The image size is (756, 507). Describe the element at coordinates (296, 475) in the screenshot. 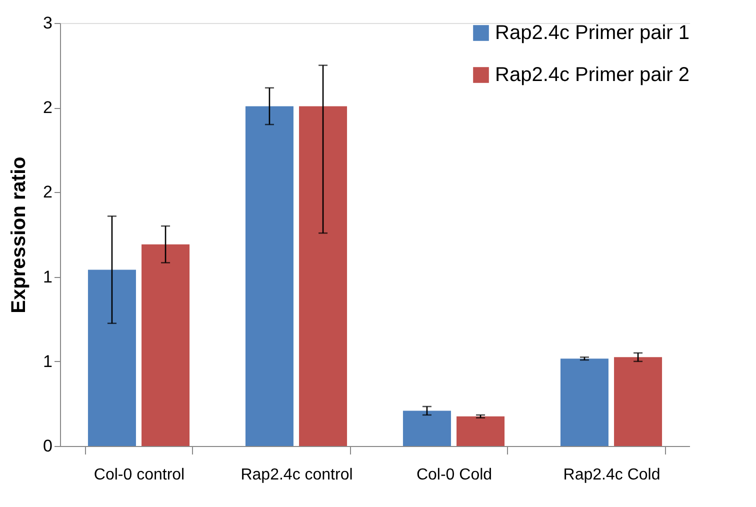

I see `x-tick-label: Rap2.4c control` at that location.